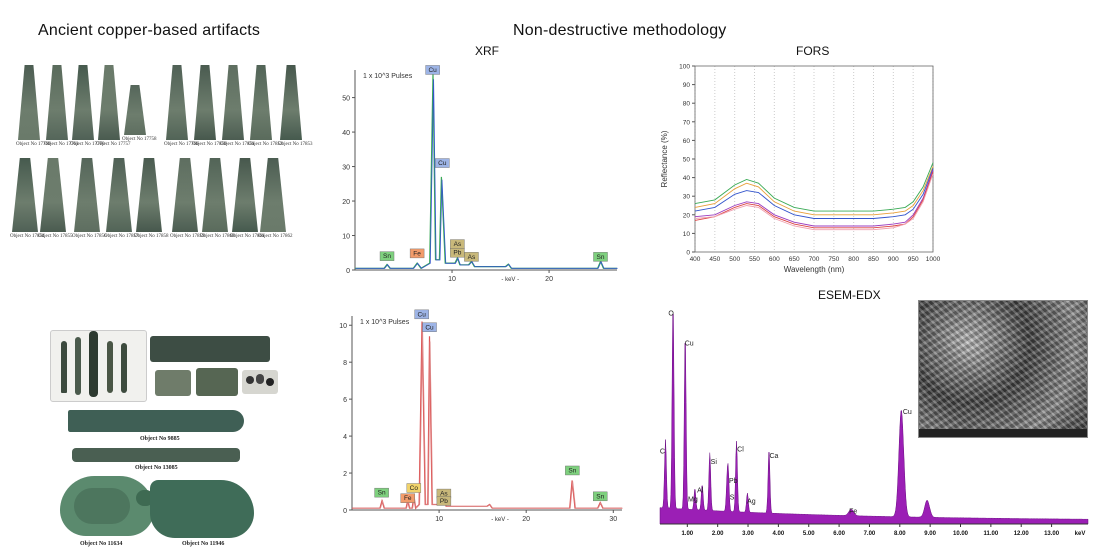 This screenshot has height=560, width=1100. I want to click on x-tick-label: 900, so click(893, 259).